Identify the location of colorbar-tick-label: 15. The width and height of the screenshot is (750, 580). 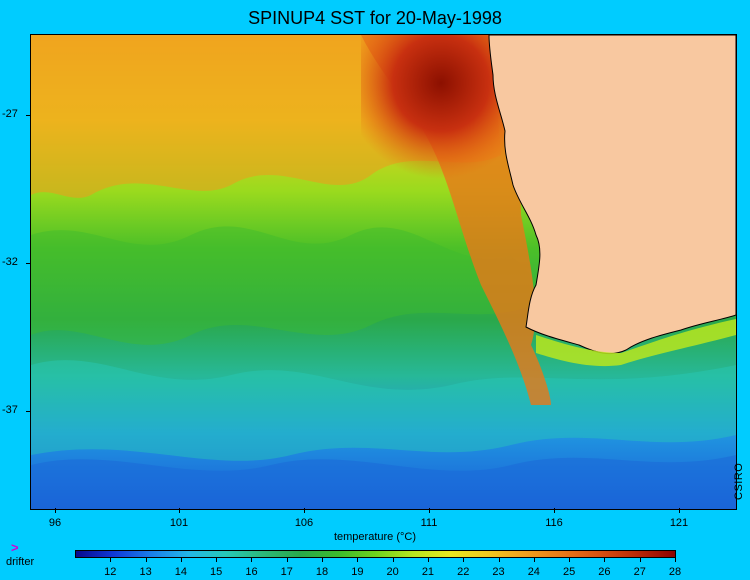
(216, 572).